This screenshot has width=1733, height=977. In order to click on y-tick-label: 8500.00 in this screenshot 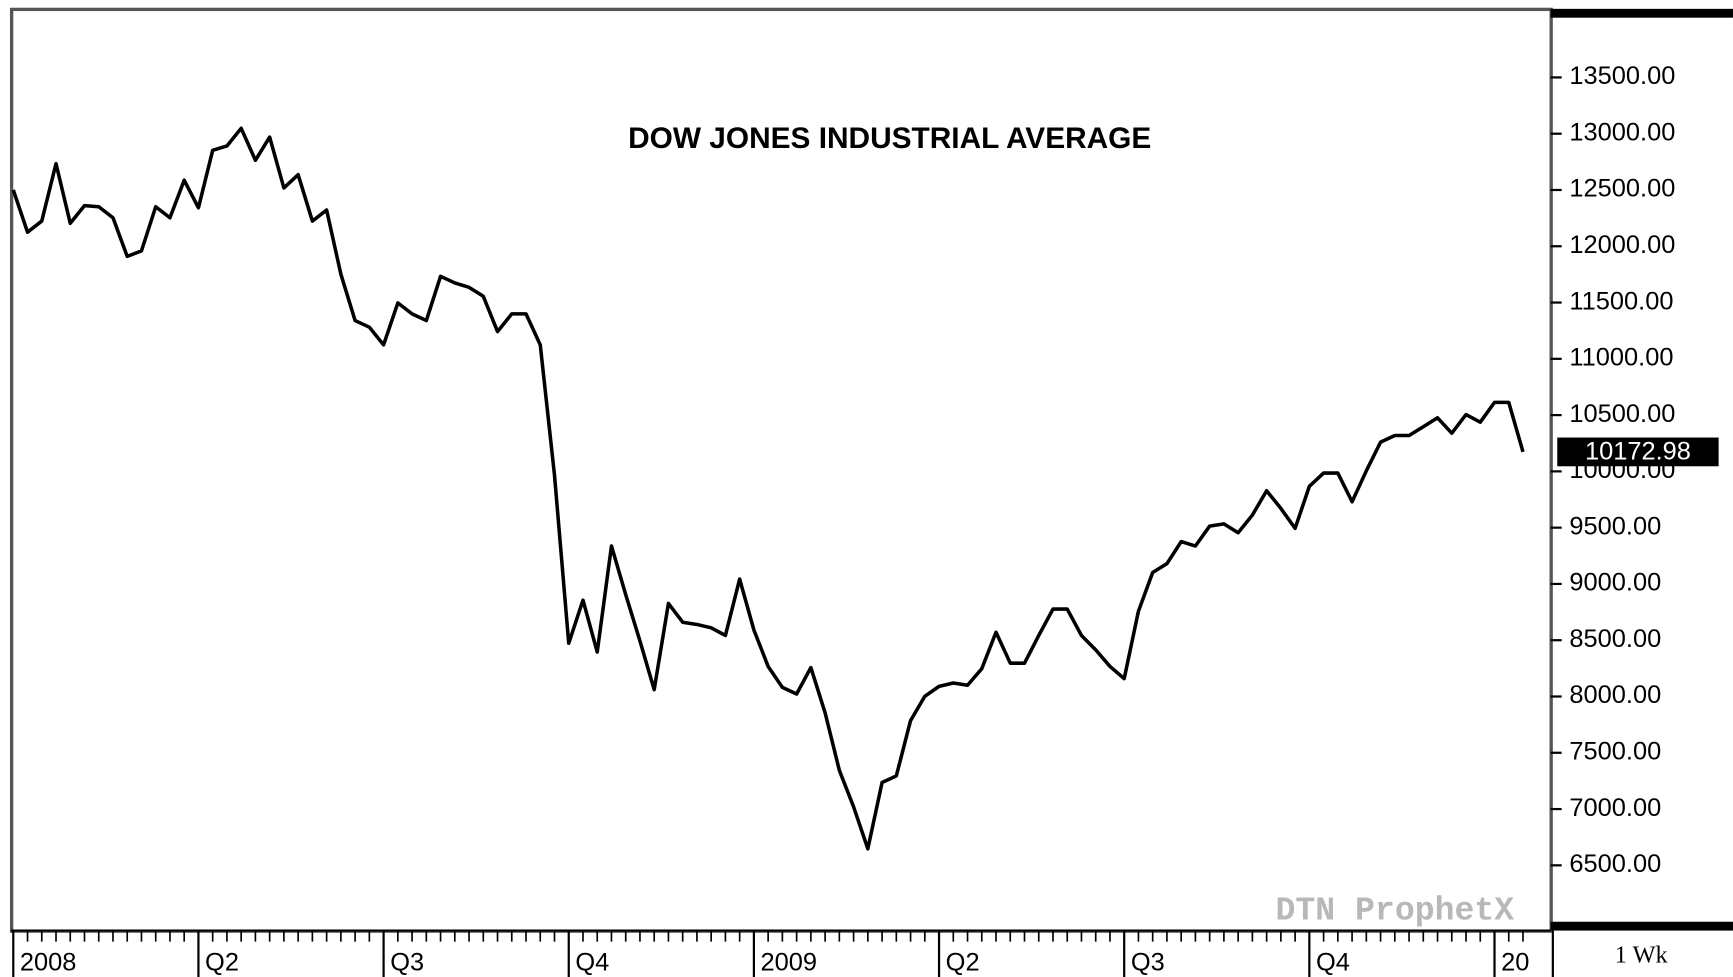, I will do `click(1615, 639)`.